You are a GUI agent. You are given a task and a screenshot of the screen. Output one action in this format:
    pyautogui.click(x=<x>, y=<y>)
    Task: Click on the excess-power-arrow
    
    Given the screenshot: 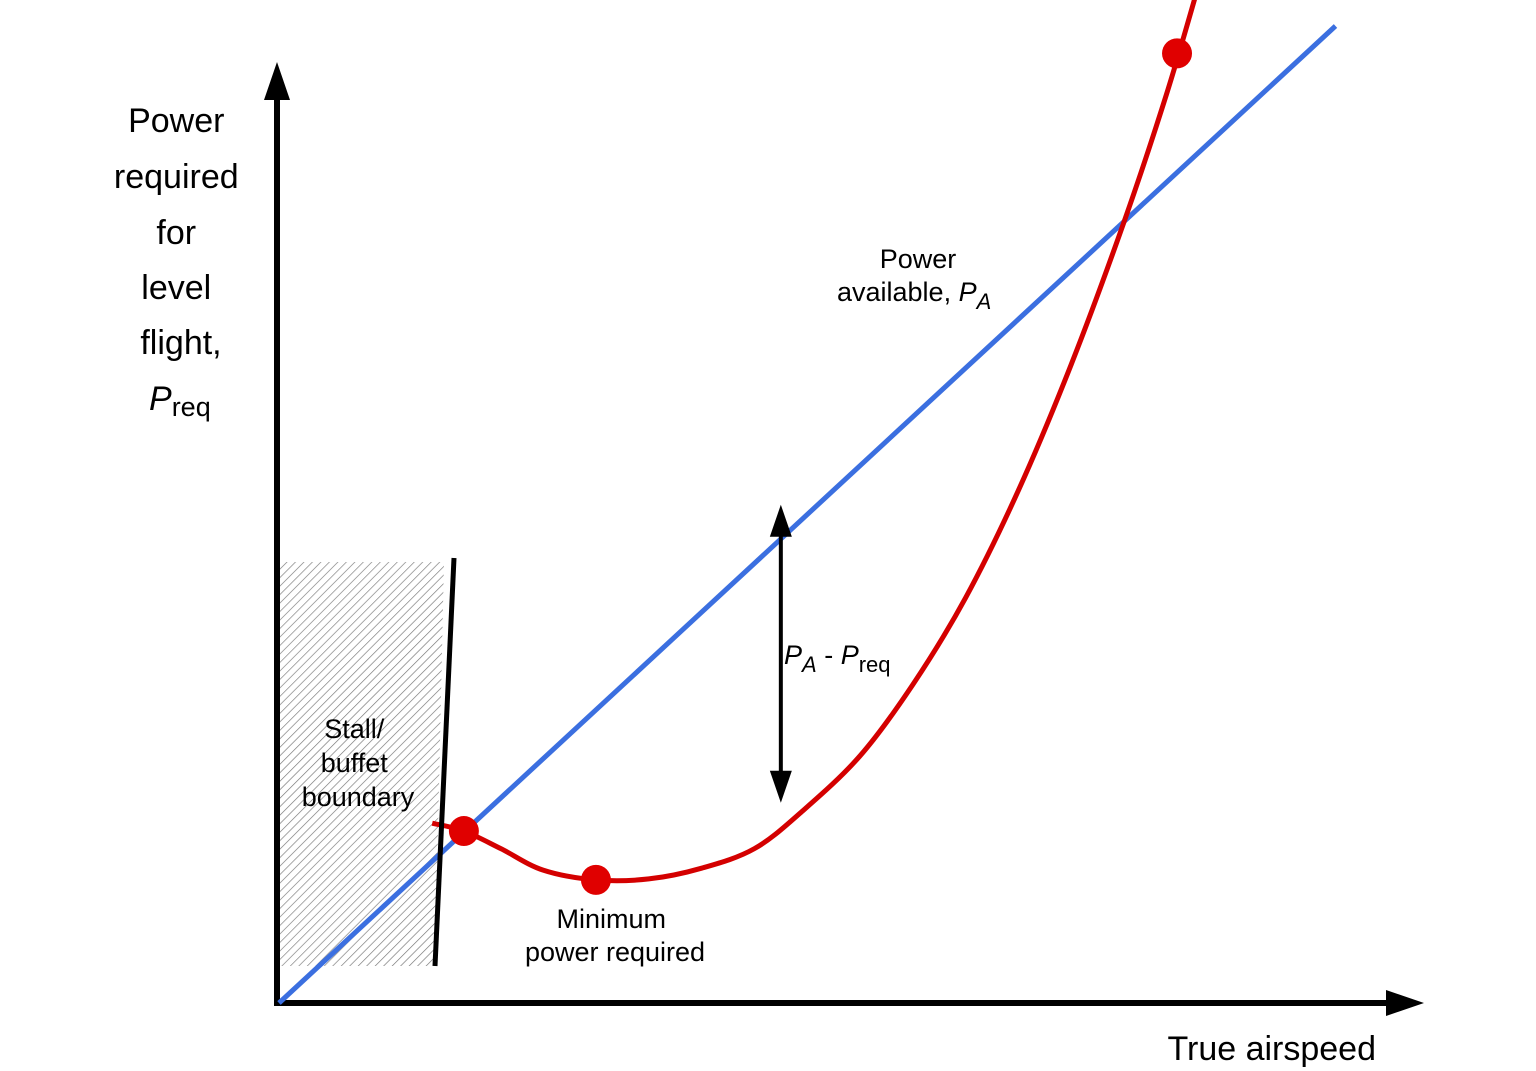 What is the action you would take?
    pyautogui.click(x=780, y=653)
    